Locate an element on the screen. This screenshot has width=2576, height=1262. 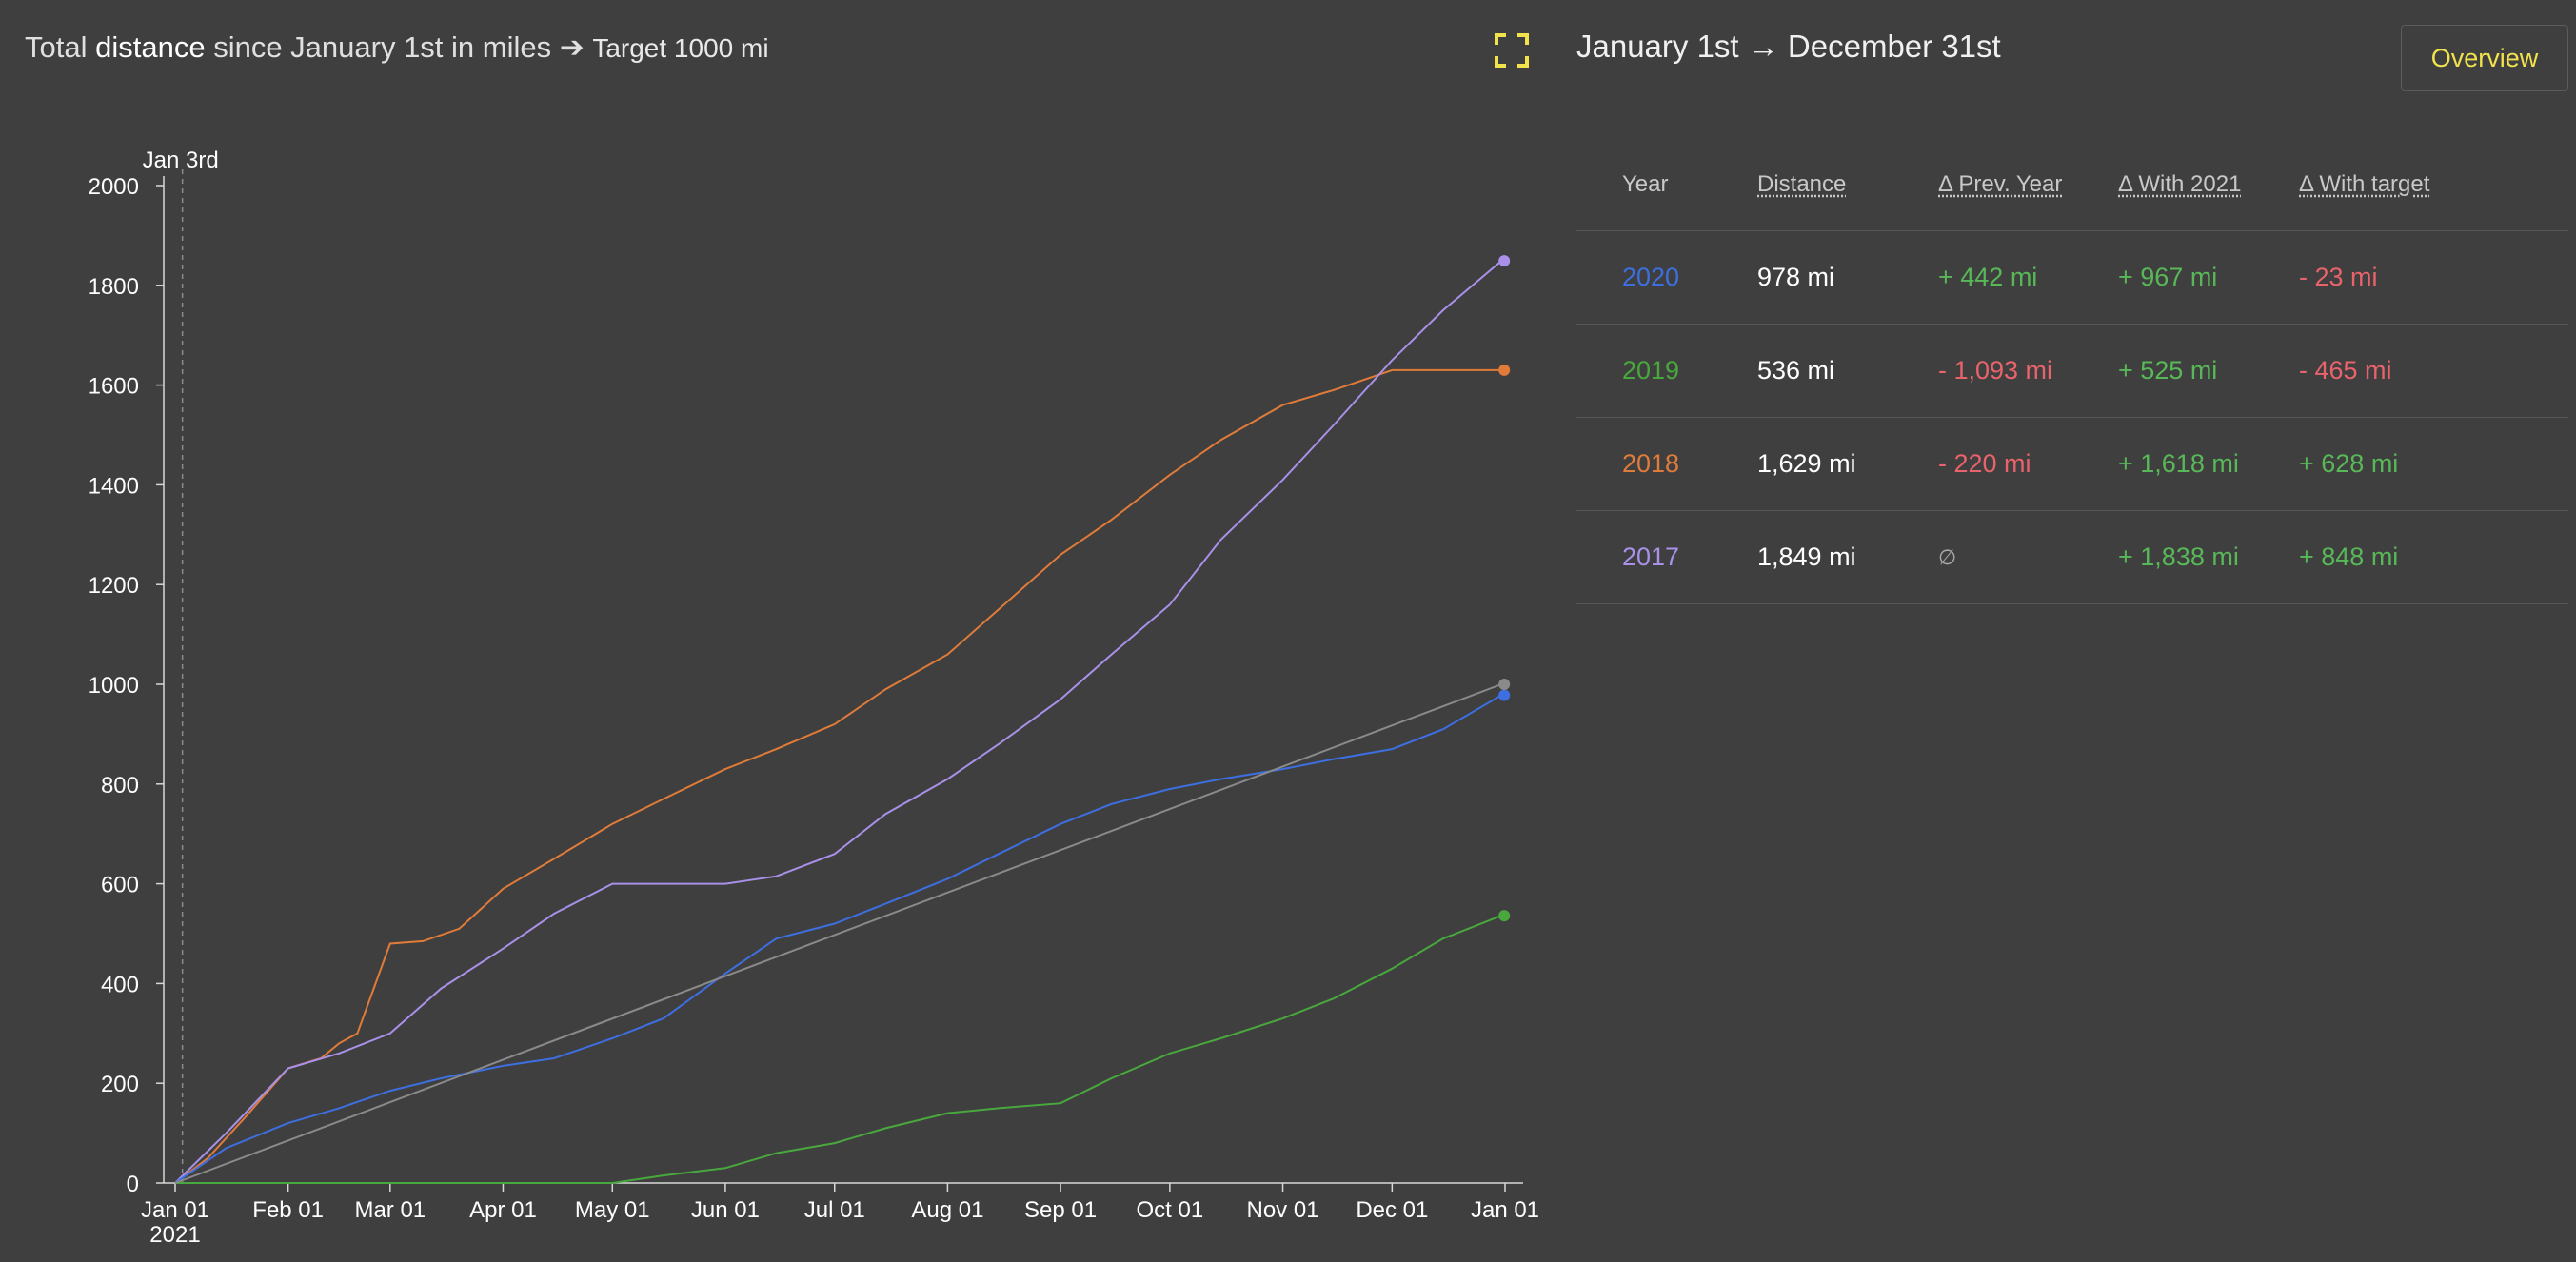
cell-year: 2020 is located at coordinates (1666, 277).